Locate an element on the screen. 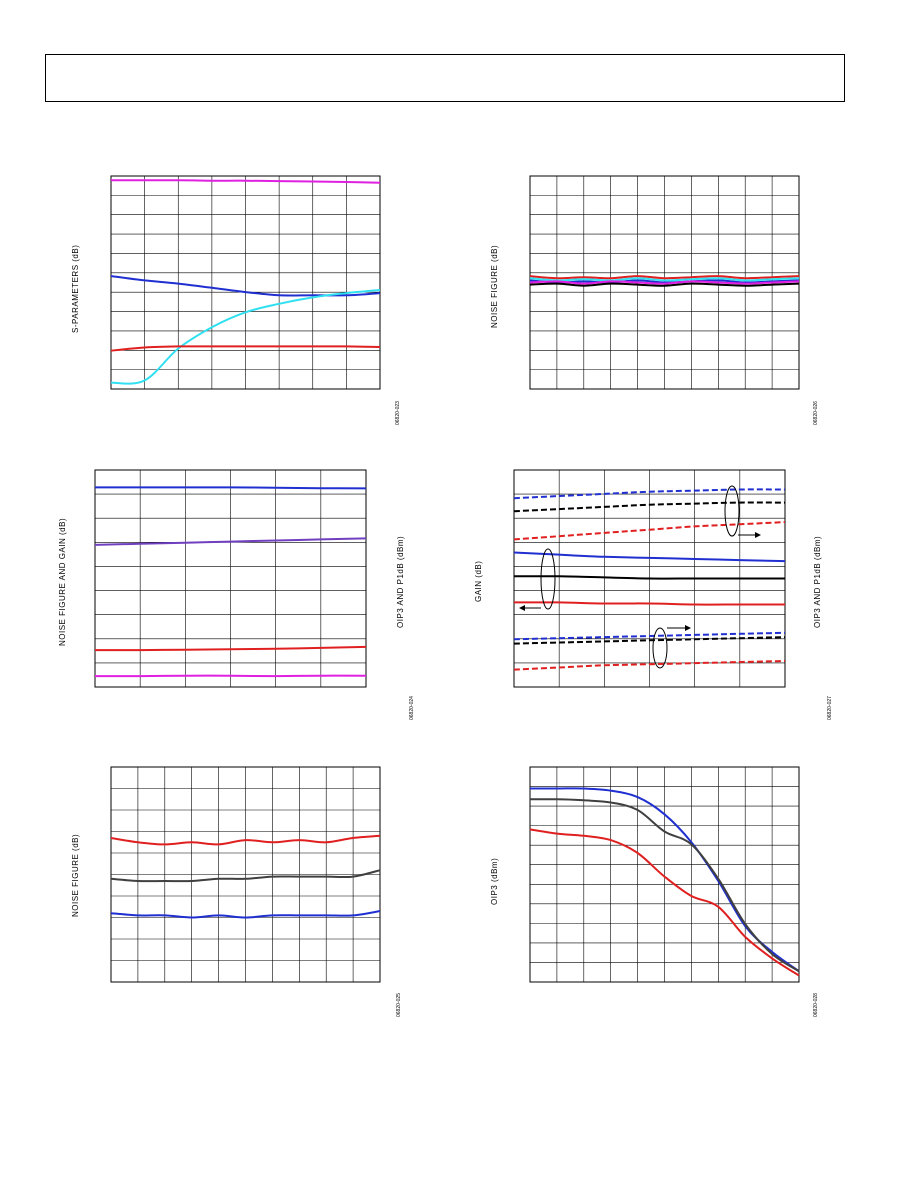 This screenshot has width=918, height=1188. figure-2-ylabel: NOISE FIGURE (dB) is located at coordinates (494, 286).